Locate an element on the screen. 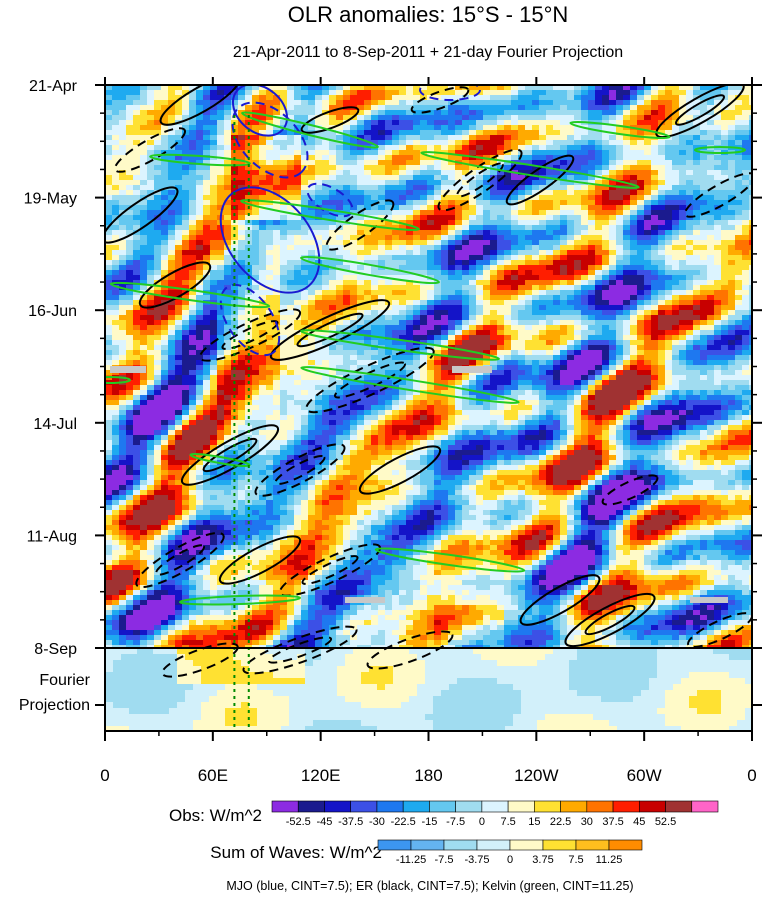 This screenshot has width=772, height=899. colorbar-label: 52.5 is located at coordinates (665, 822).